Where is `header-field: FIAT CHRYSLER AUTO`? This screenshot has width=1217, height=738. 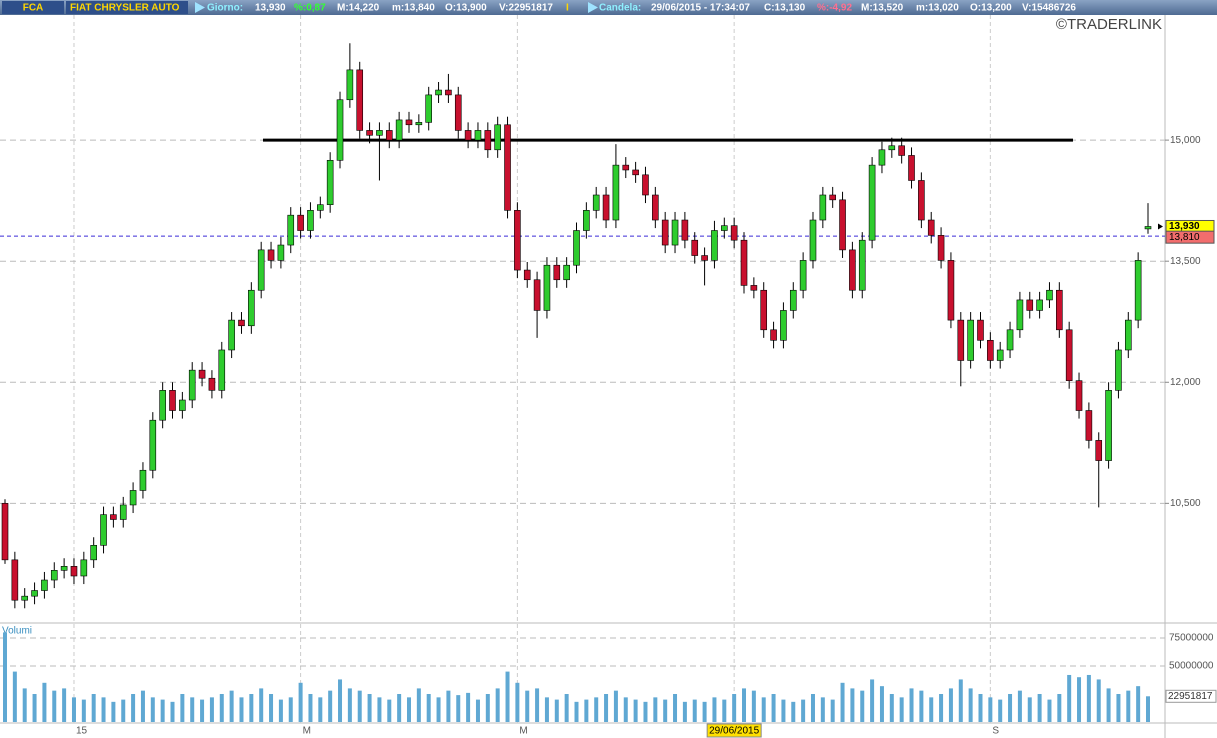
header-field: FIAT CHRYSLER AUTO is located at coordinates (125, 8).